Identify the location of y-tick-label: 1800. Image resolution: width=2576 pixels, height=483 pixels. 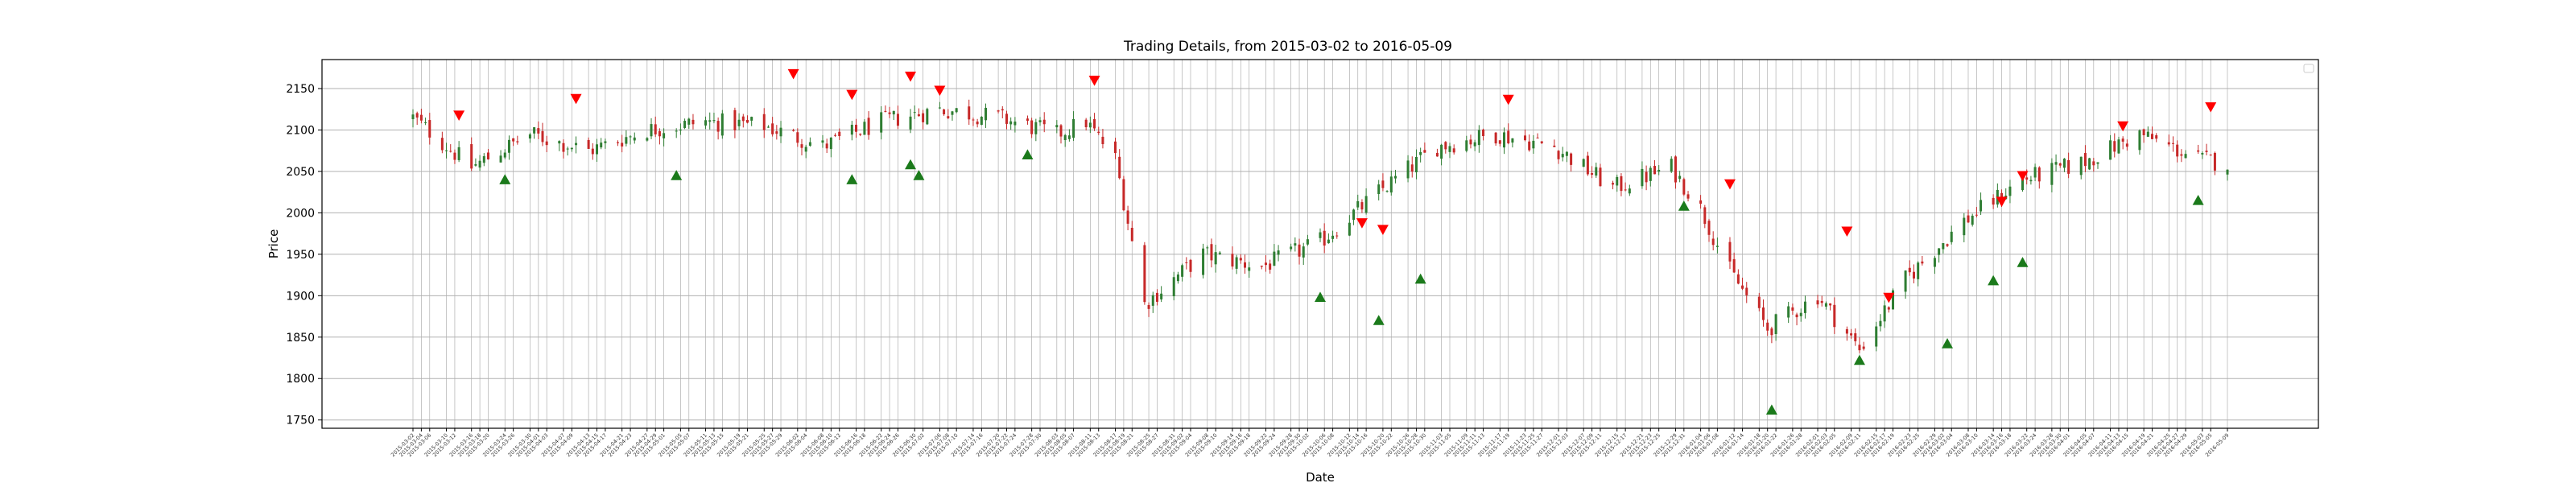
(300, 379).